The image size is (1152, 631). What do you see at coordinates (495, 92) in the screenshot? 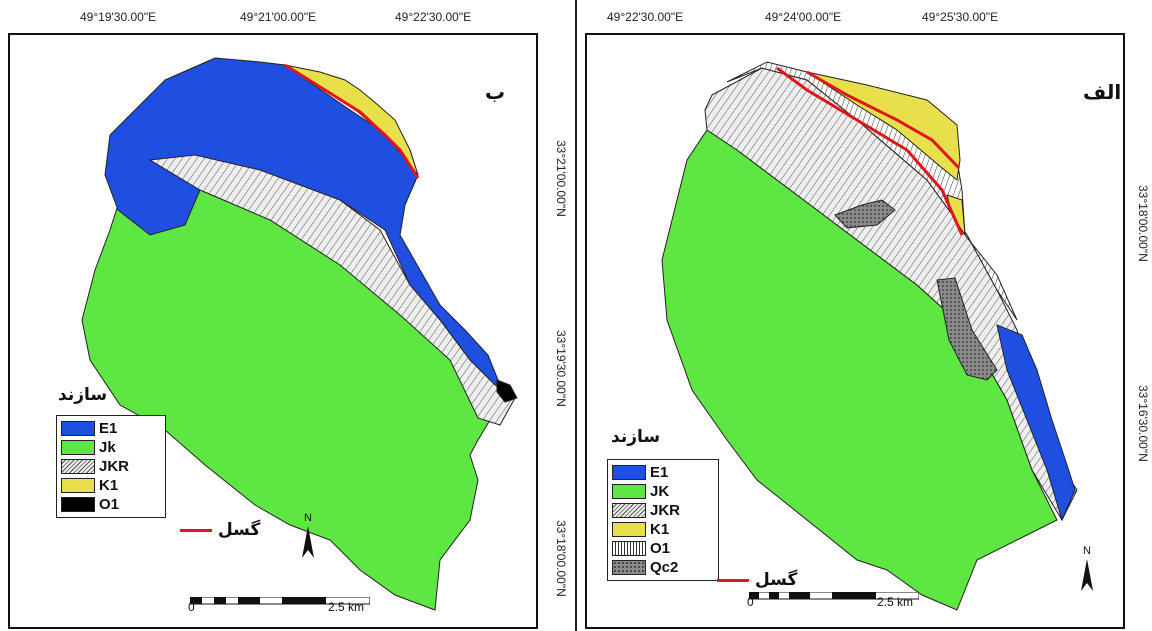
I see `panel-letter: ب` at bounding box center [495, 92].